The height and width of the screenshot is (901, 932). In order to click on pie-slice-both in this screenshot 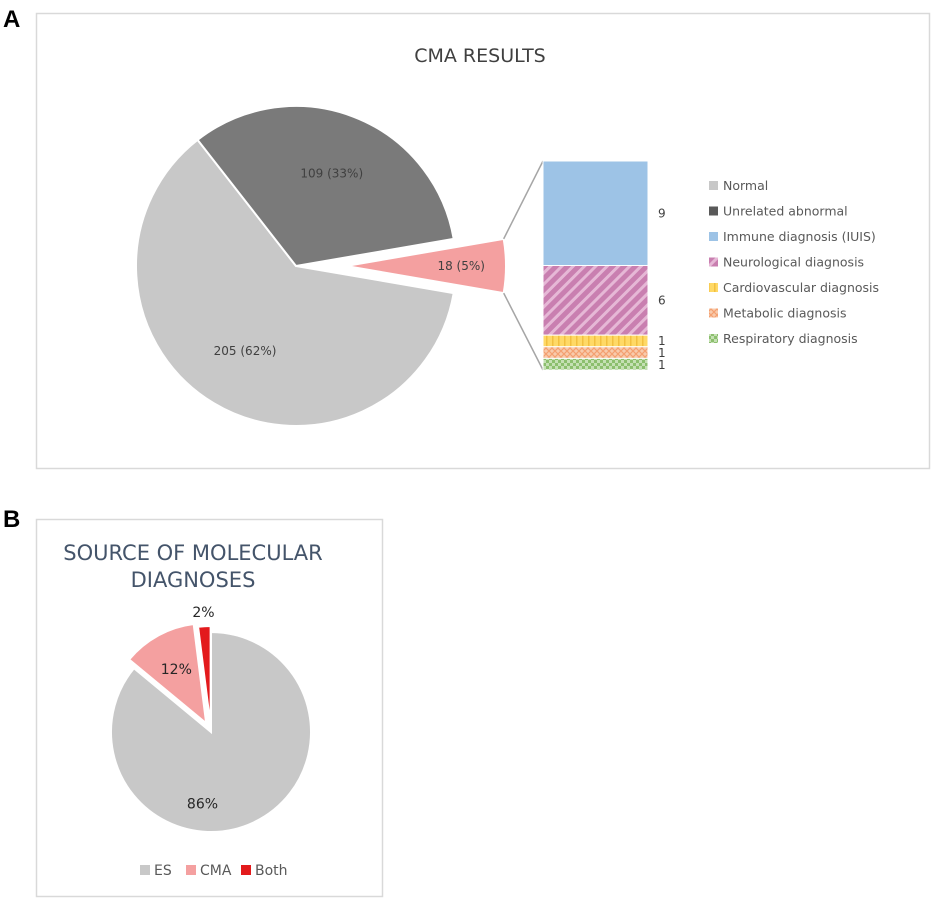, I will do `click(204, 676)`.